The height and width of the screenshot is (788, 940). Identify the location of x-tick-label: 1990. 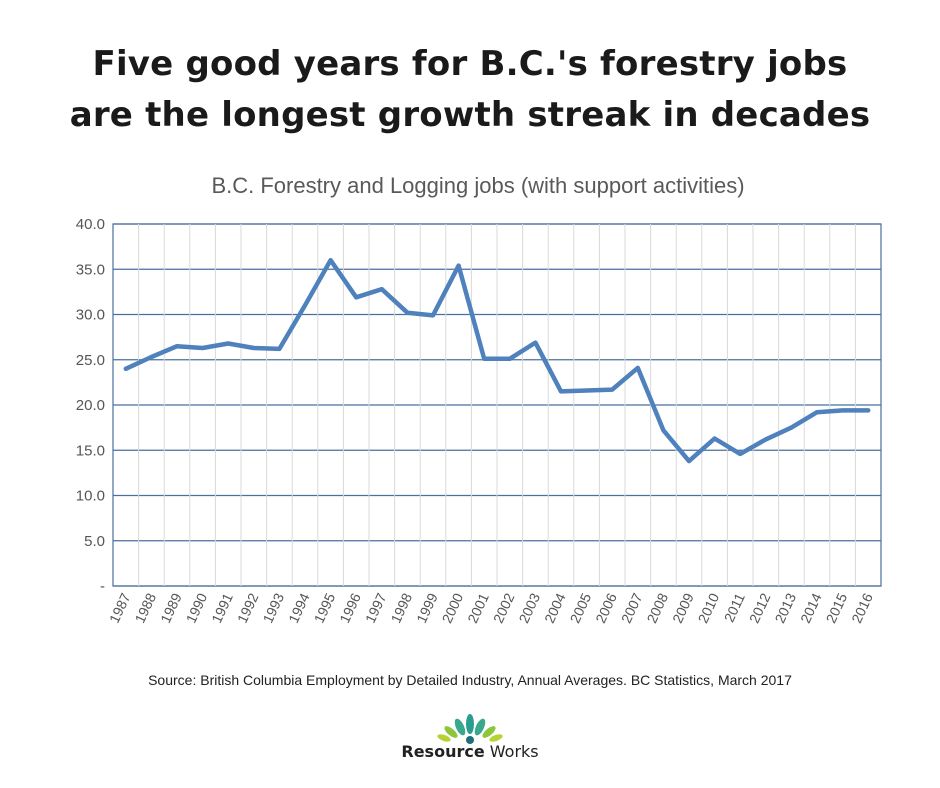
(197, 607).